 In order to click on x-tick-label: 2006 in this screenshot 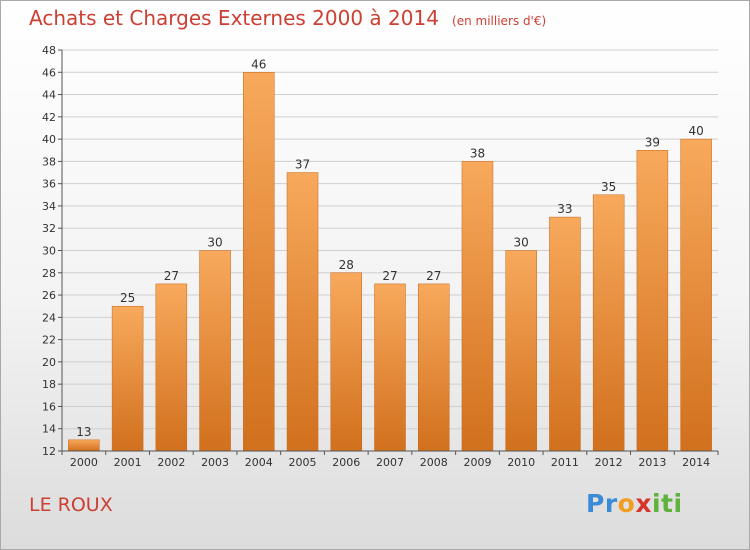, I will do `click(346, 462)`.